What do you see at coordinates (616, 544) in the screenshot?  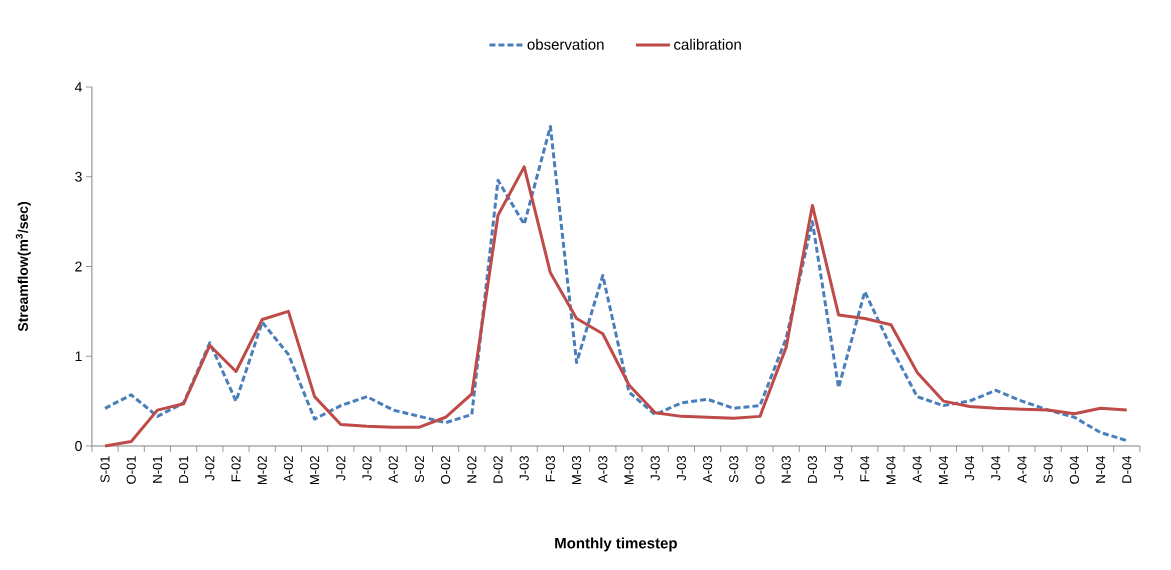 I see `x-axis-title: Monthly timestep` at bounding box center [616, 544].